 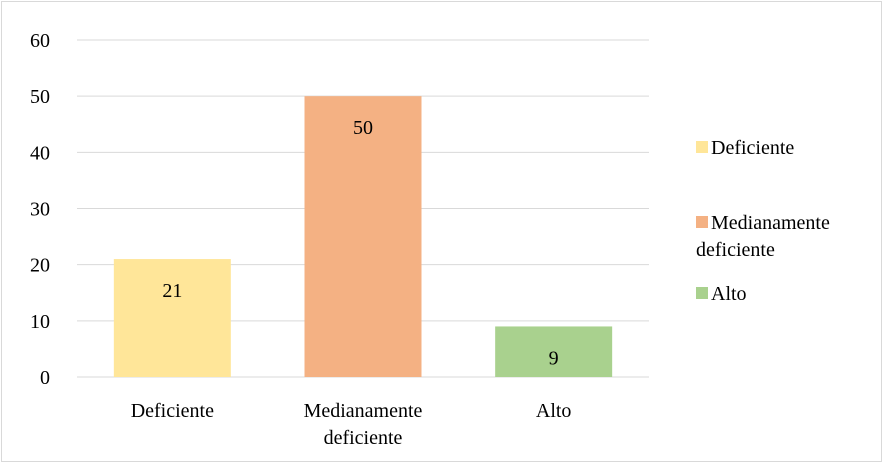 I want to click on y-tick-label: 10, so click(x=40, y=322).